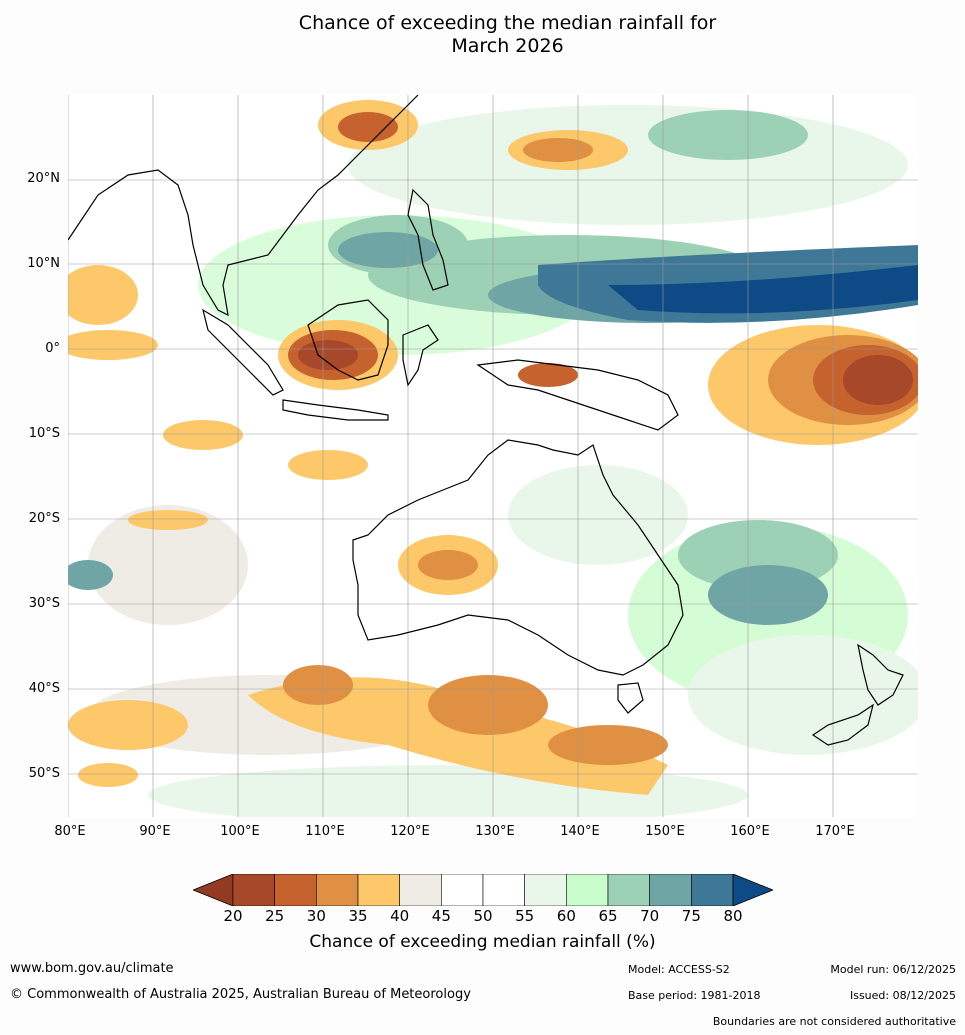 The width and height of the screenshot is (965, 1035). Describe the element at coordinates (835, 831) in the screenshot. I see `x-tick-170e: 170°E` at that location.